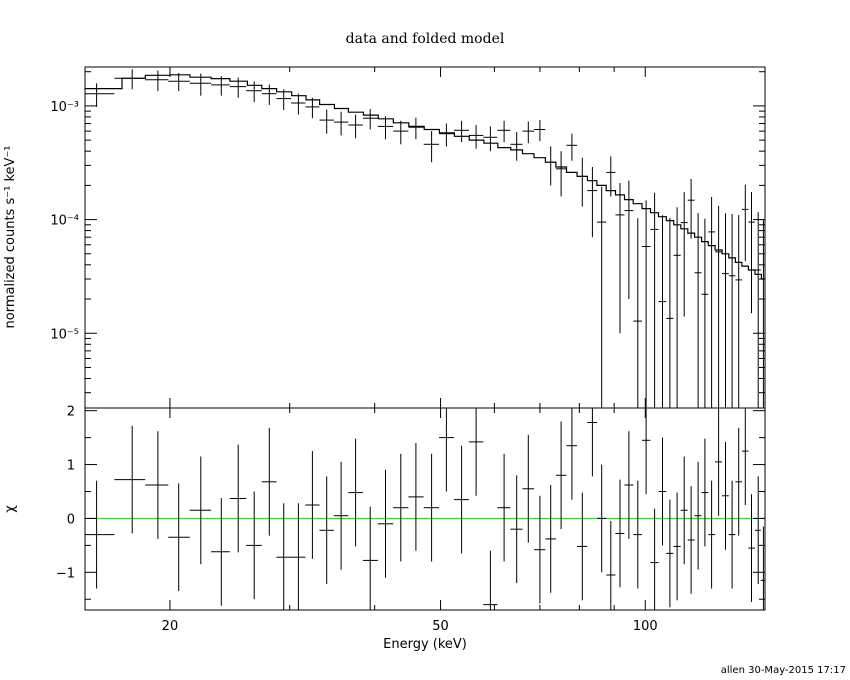 The image size is (850, 680). Describe the element at coordinates (170, 626) in the screenshot. I see `x-tick-label: 20` at that location.